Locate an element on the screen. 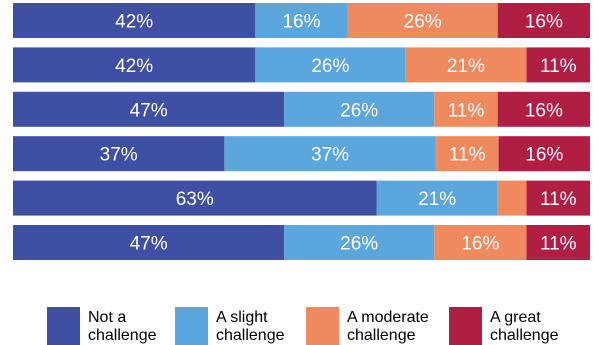 The height and width of the screenshot is (345, 603). bar-row: 42% 16% 26% 16% is located at coordinates (301, 20).